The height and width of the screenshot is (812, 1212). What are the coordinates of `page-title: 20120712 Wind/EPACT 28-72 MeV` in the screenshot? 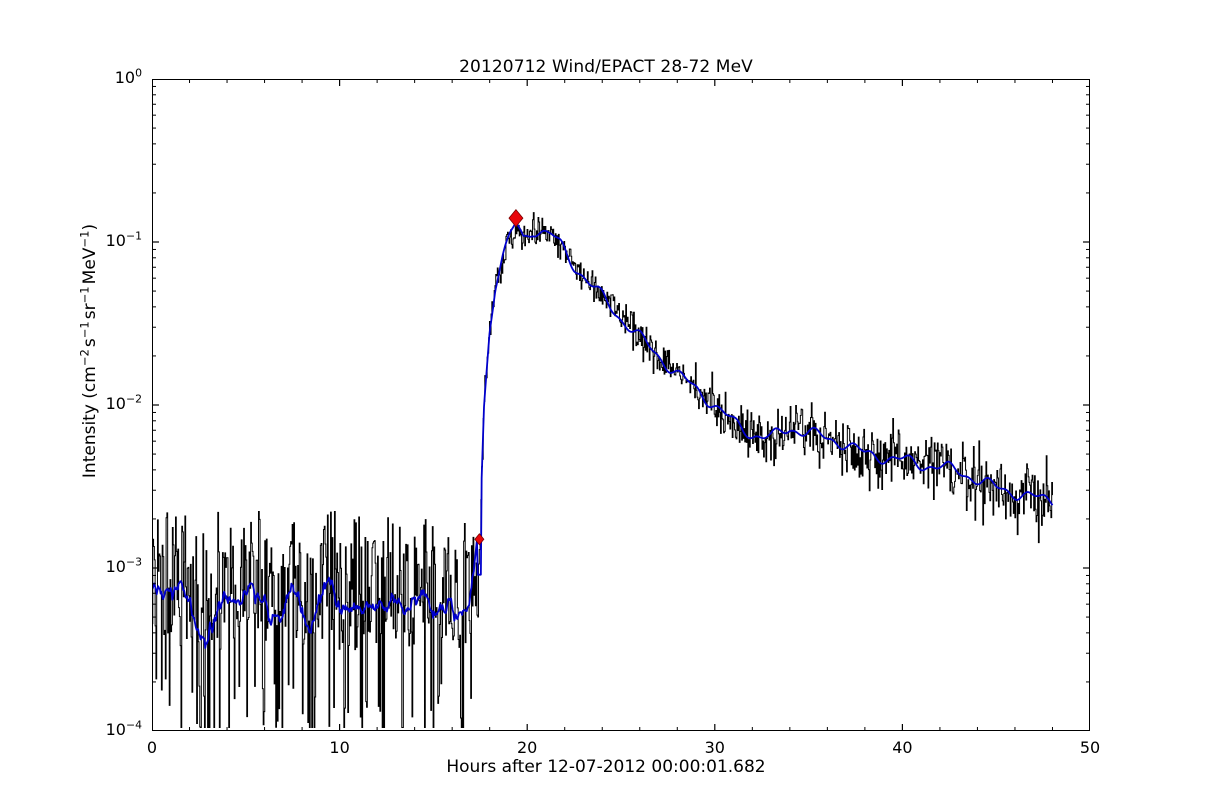 It's located at (606, 67).